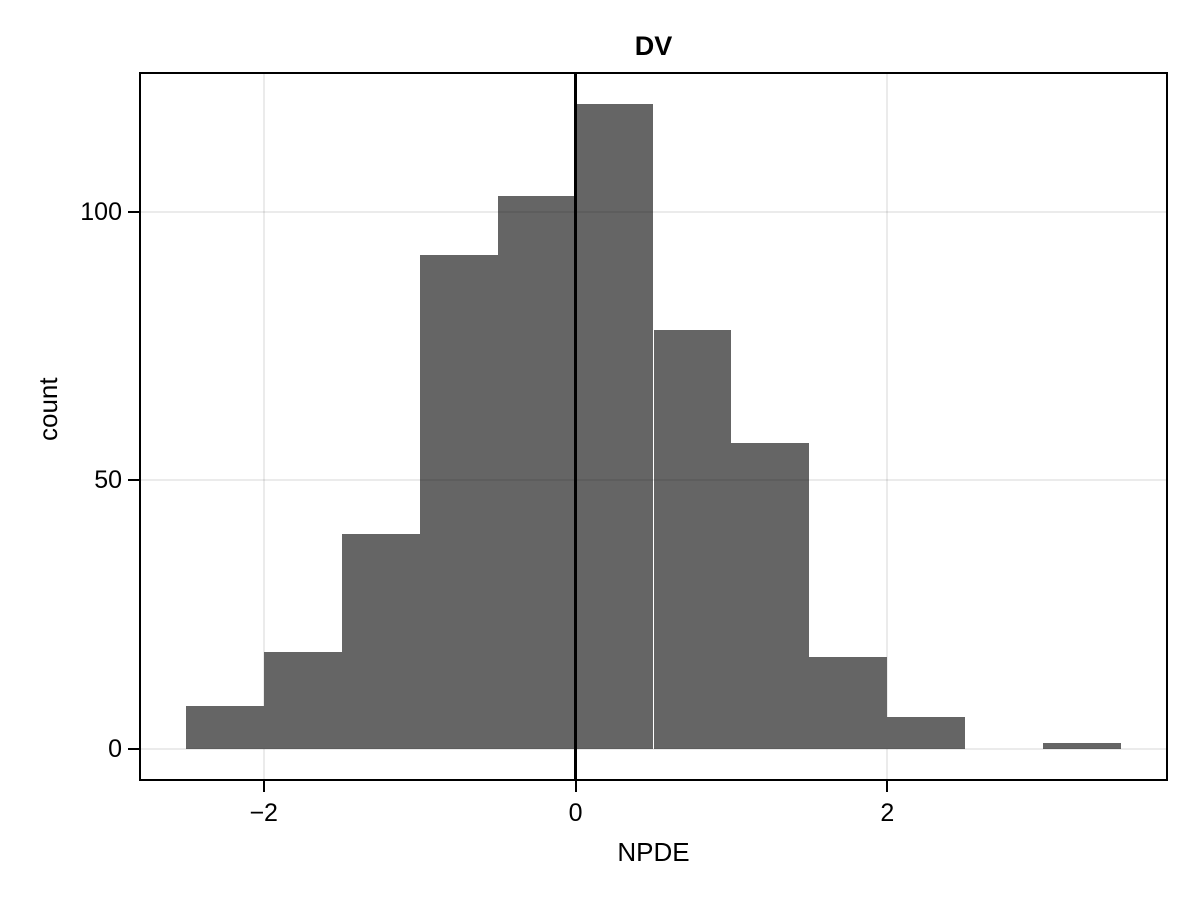 This screenshot has width=1200, height=900. What do you see at coordinates (108, 480) in the screenshot?
I see `y-tick-label: 50` at bounding box center [108, 480].